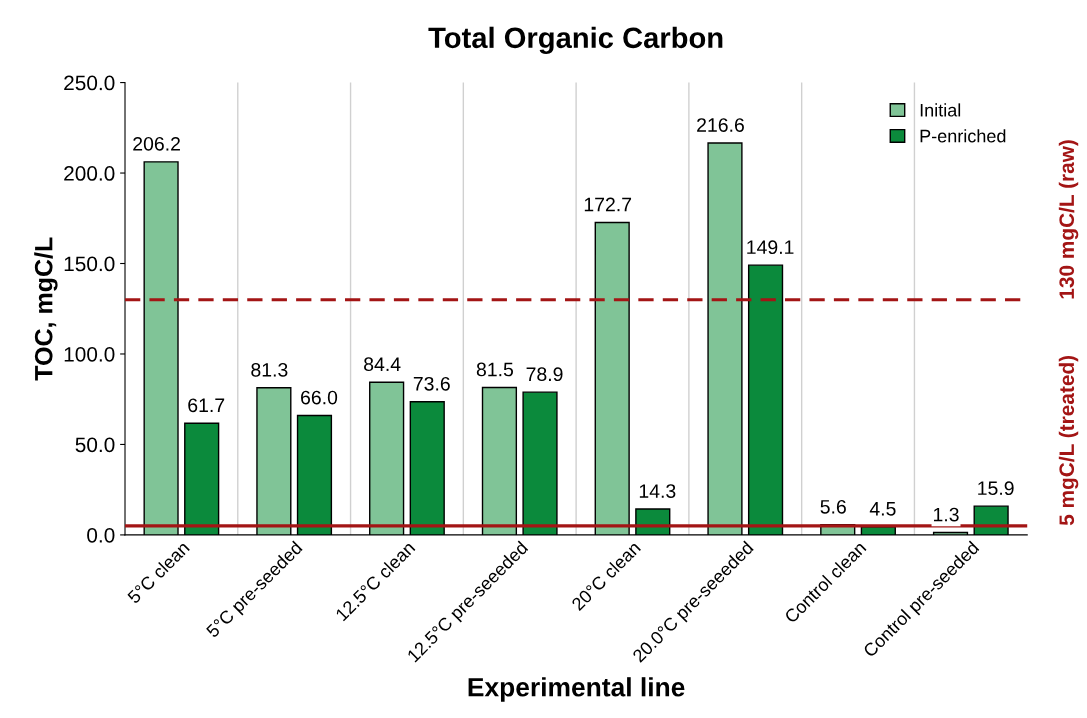 Image resolution: width=1087 pixels, height=718 pixels. I want to click on data-label: 216.6, so click(720, 125).